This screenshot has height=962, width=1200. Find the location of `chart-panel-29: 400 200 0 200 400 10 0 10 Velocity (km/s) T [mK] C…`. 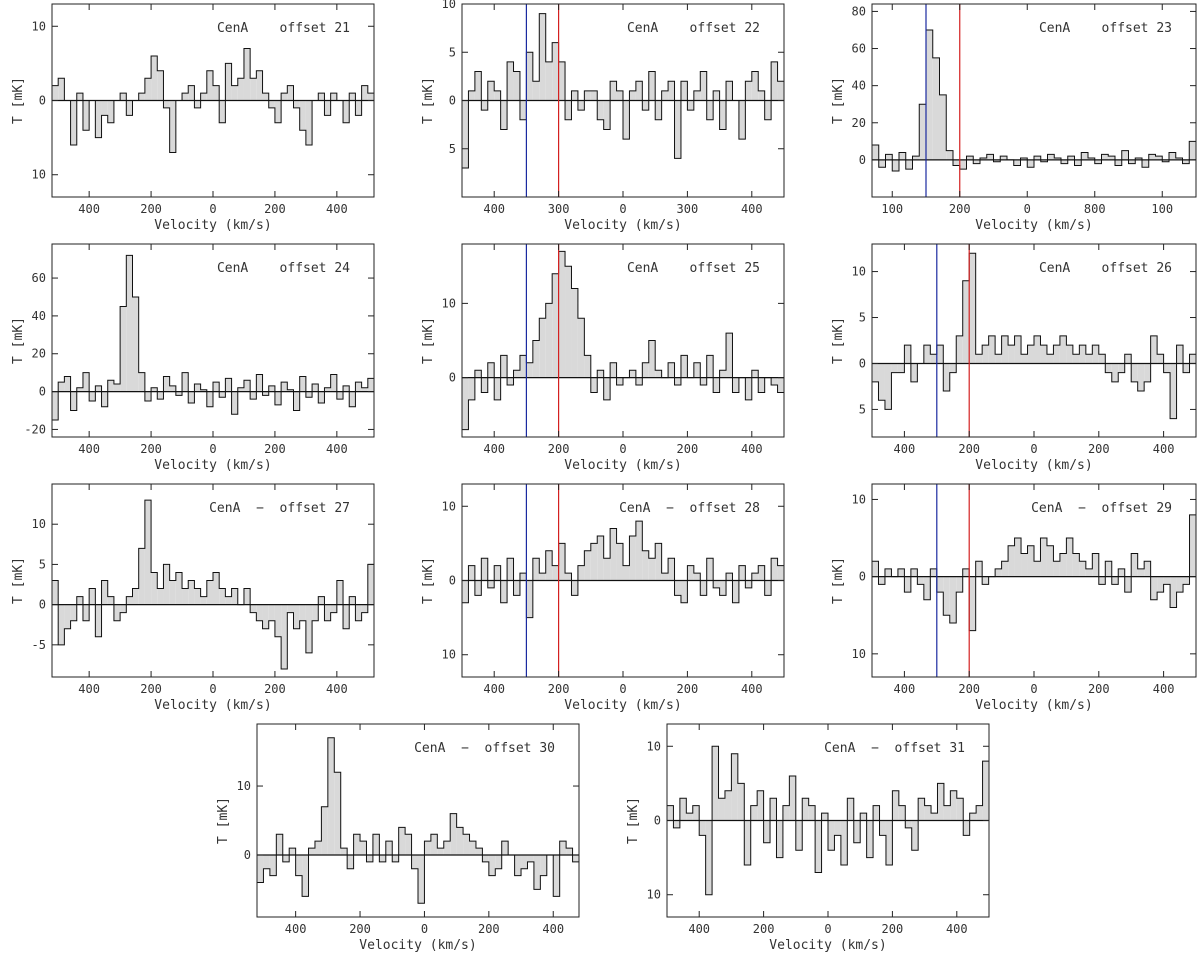

chart-panel-29: 400 200 0 200 400 10 0 10 Velocity (km/s) T [mK] C… is located at coordinates (1014, 598).